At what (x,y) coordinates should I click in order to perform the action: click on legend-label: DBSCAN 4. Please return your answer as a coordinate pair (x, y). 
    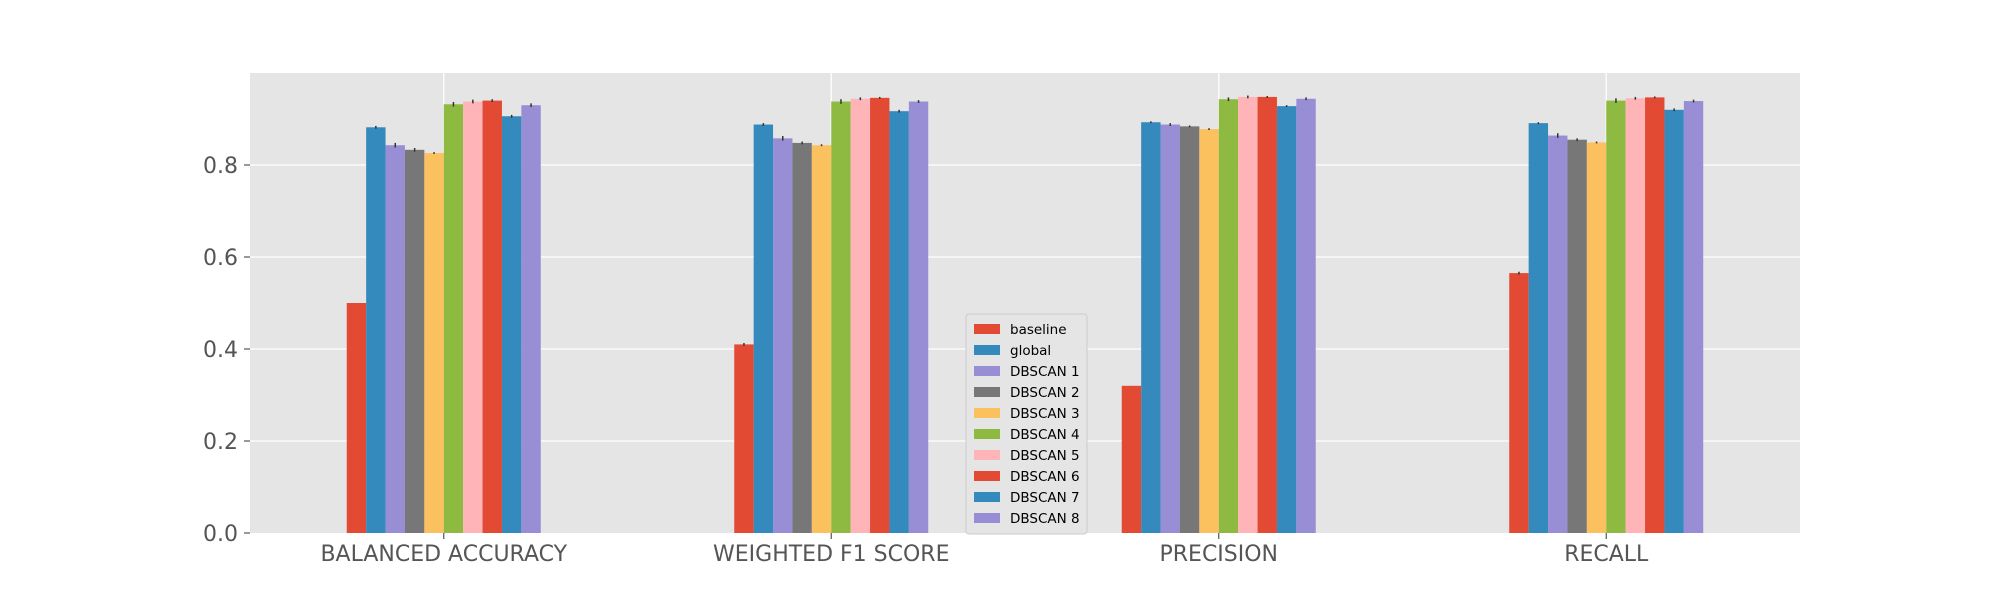
    Looking at the image, I should click on (1045, 435).